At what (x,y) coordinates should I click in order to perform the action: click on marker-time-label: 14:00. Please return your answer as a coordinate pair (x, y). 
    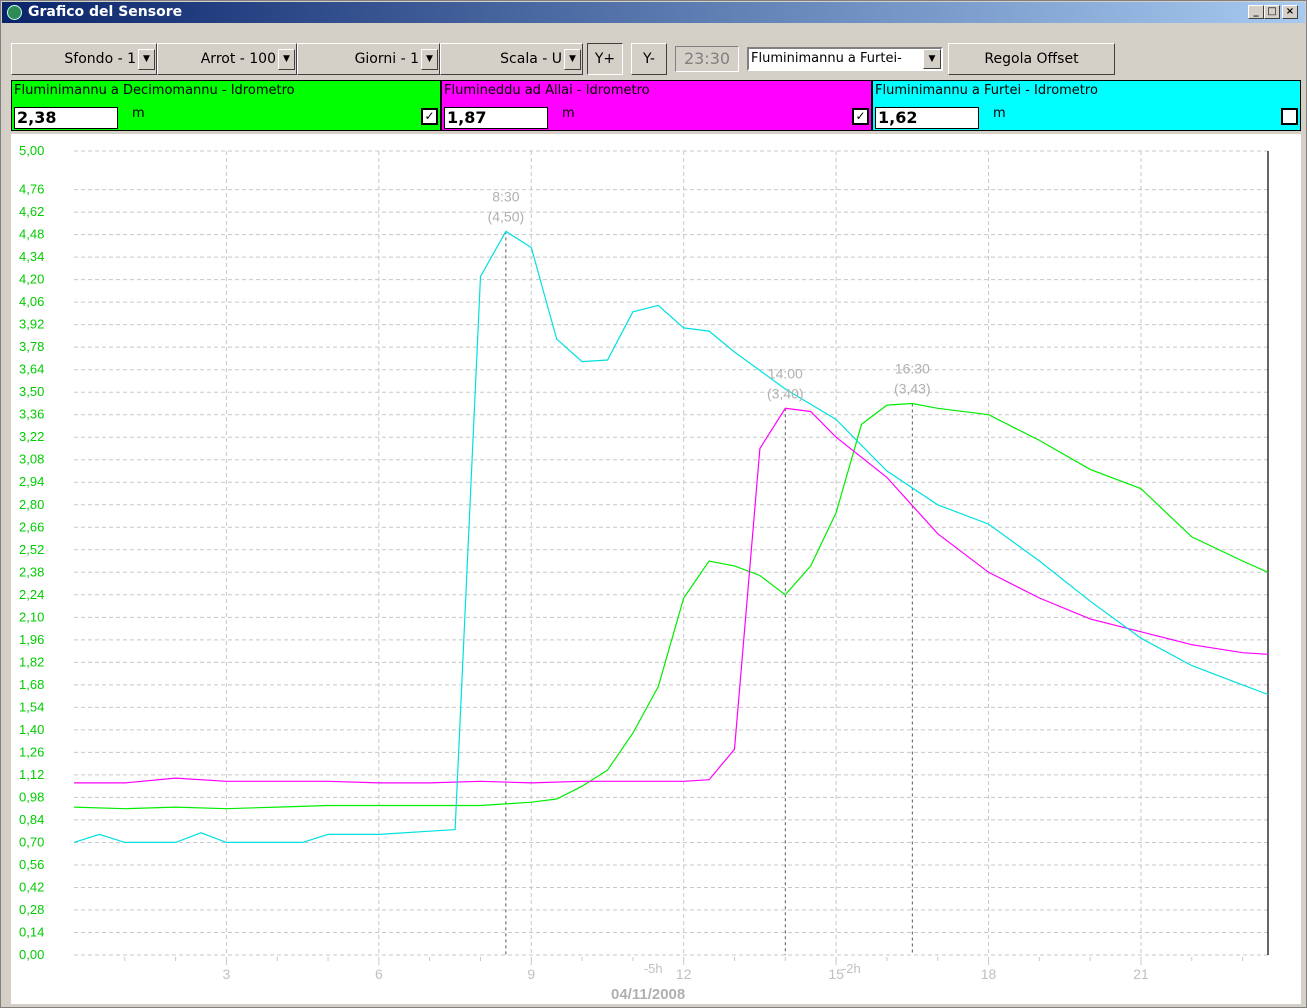
    Looking at the image, I should click on (785, 373).